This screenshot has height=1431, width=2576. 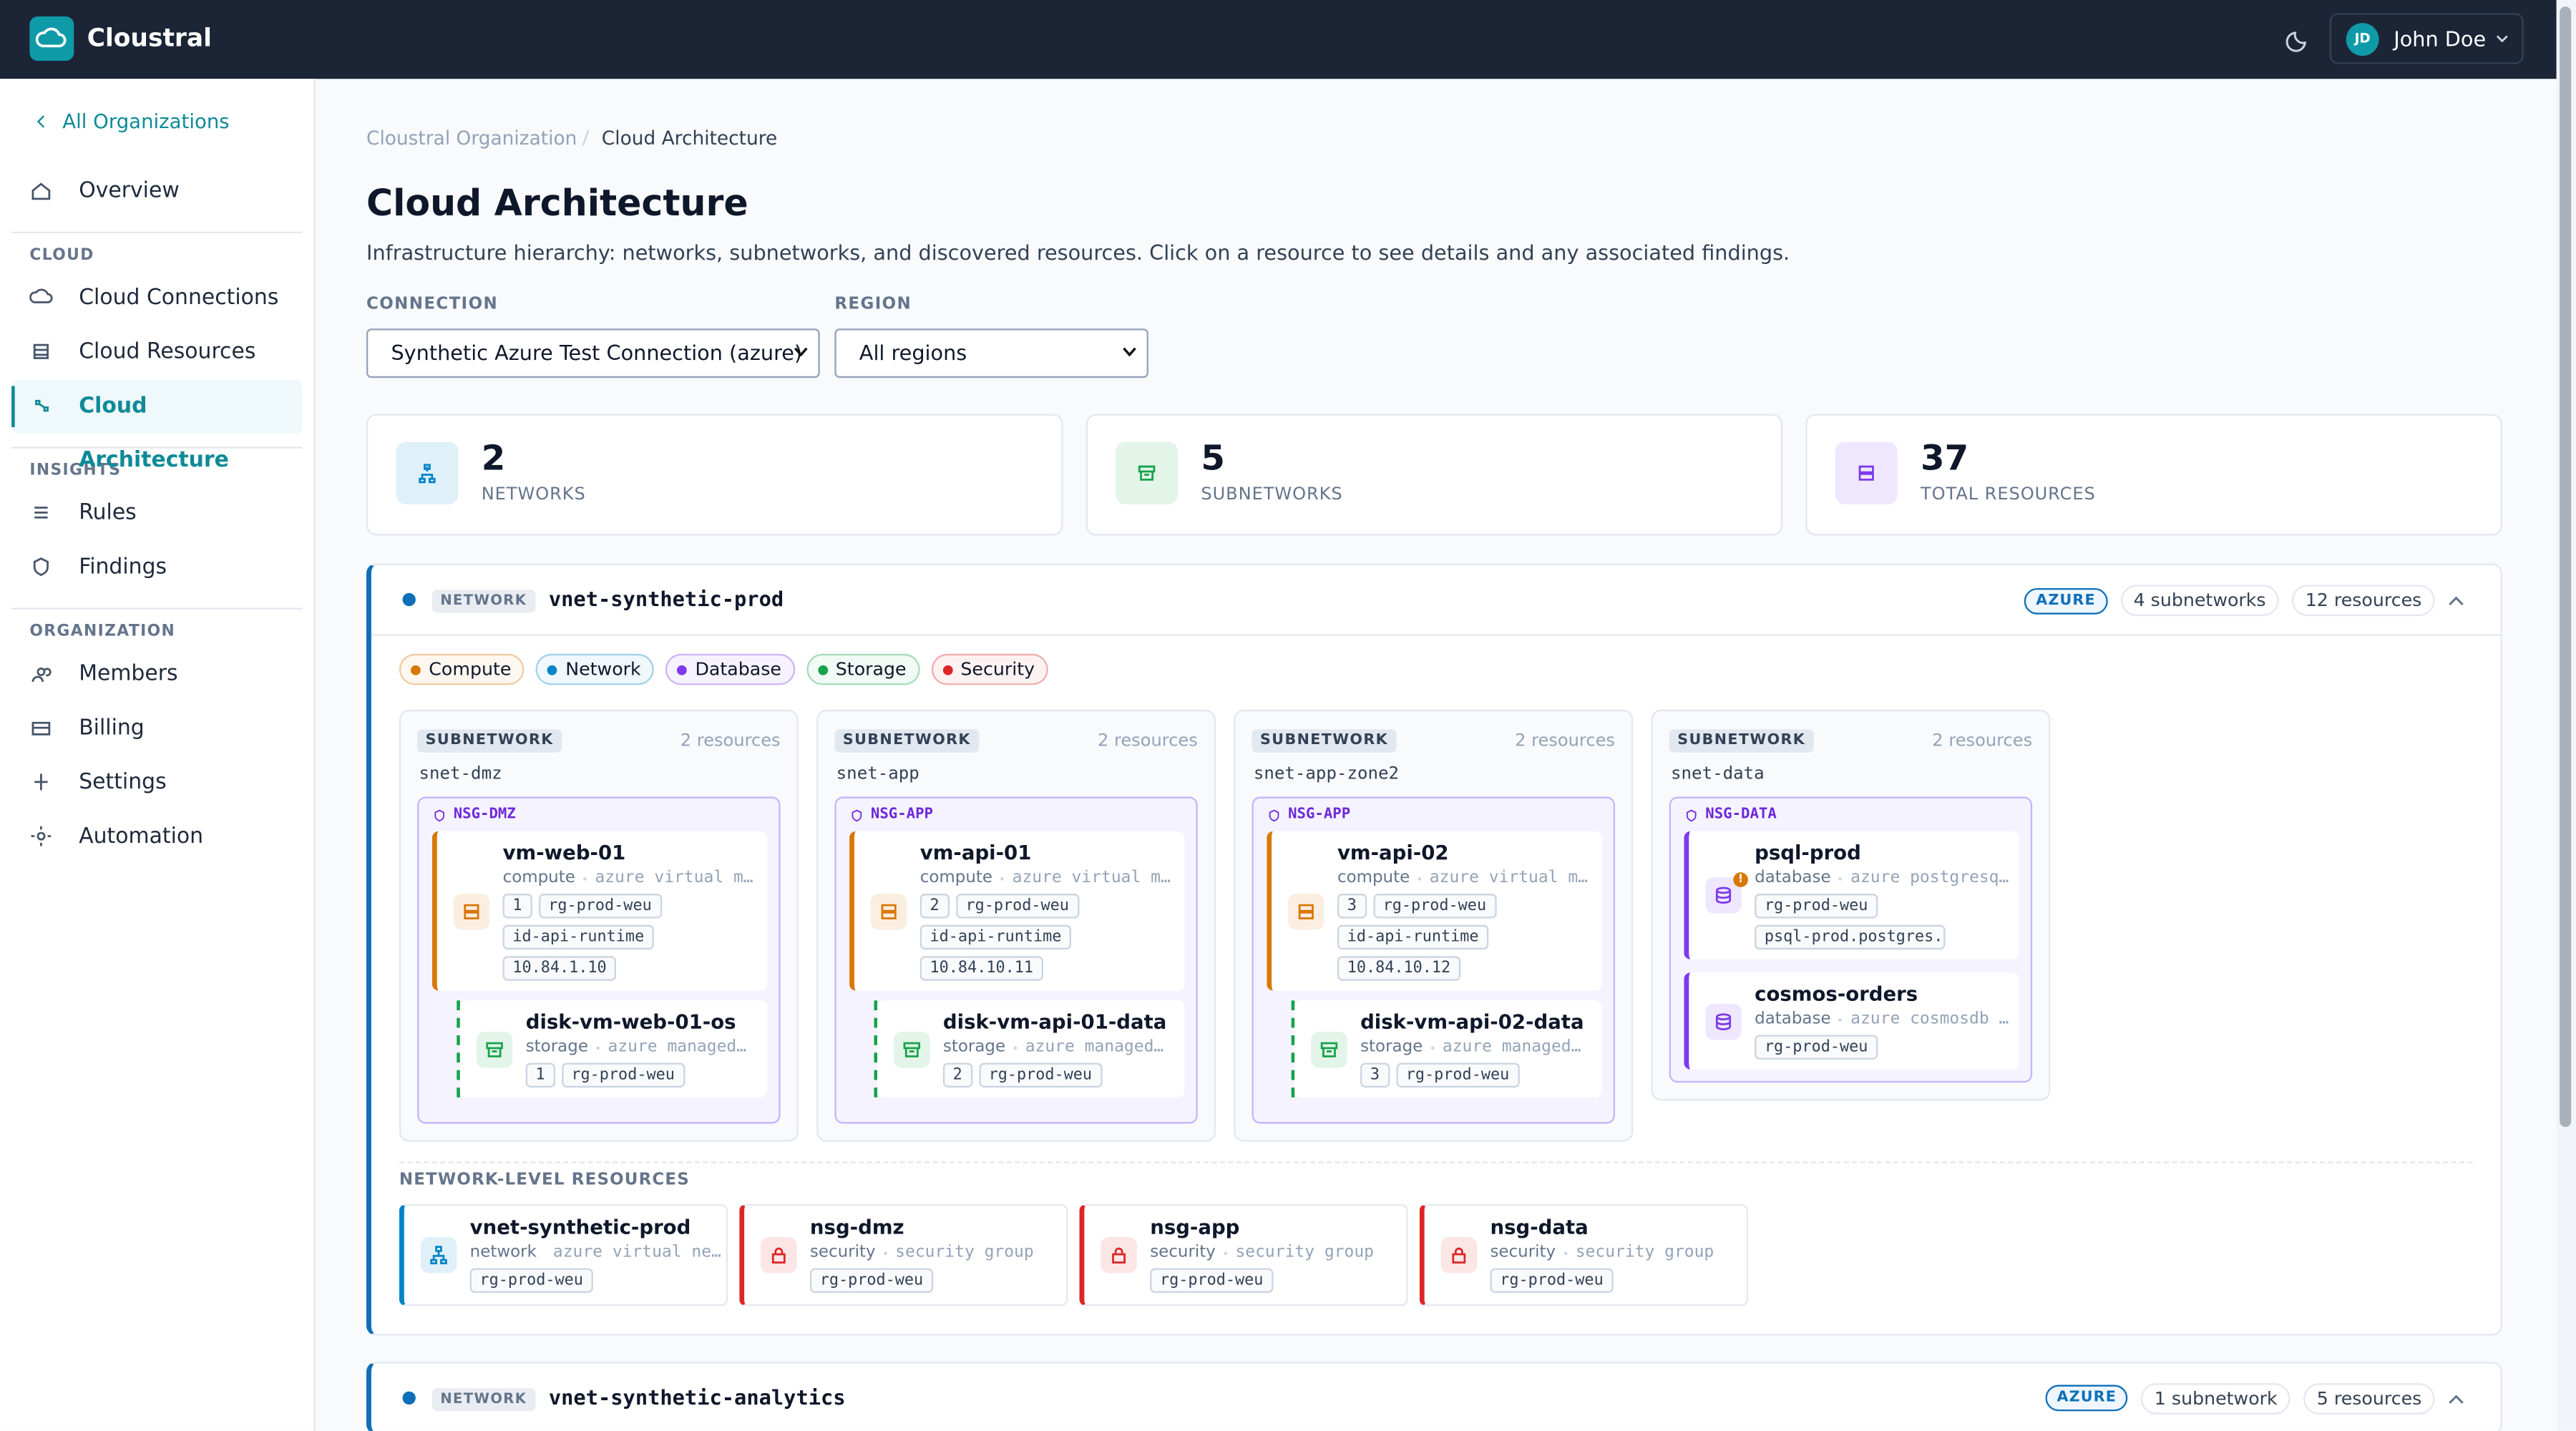 What do you see at coordinates (1243, 1255) in the screenshot?
I see `resource-card: nsg-app security security group rg-prod-weu` at bounding box center [1243, 1255].